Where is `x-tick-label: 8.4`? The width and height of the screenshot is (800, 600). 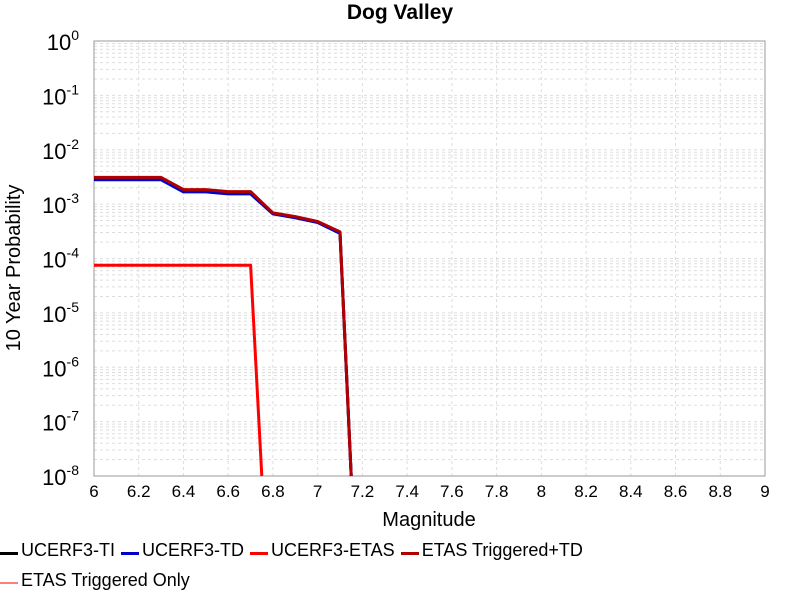 x-tick-label: 8.4 is located at coordinates (631, 491).